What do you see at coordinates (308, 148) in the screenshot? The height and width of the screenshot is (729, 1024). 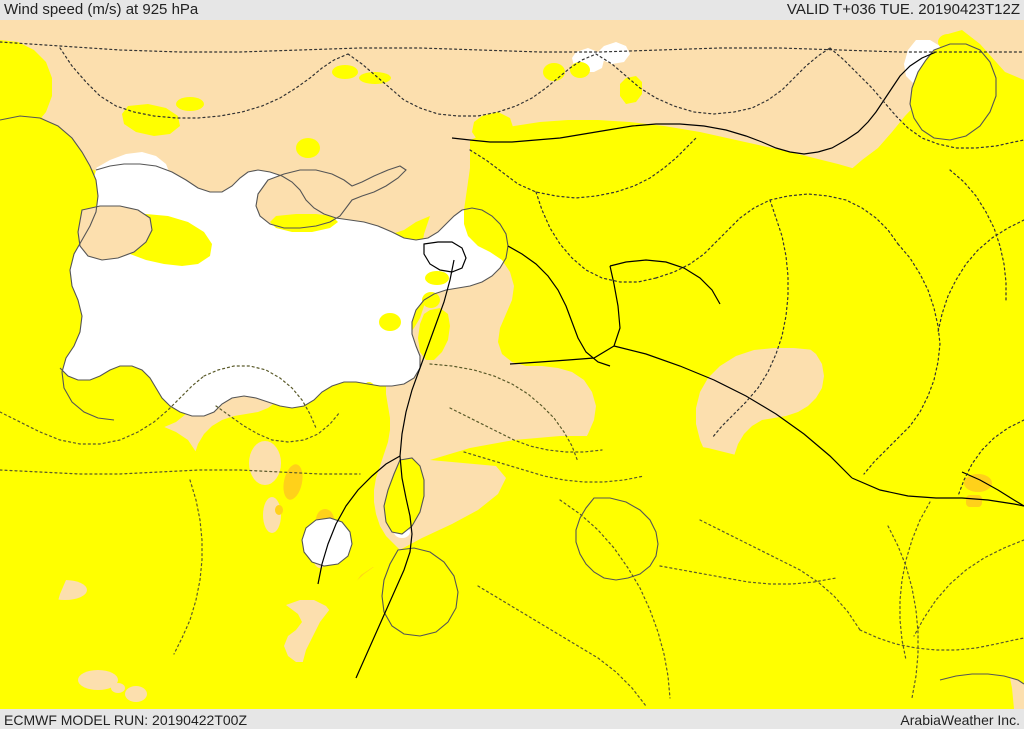 I see `mid-spot-g` at bounding box center [308, 148].